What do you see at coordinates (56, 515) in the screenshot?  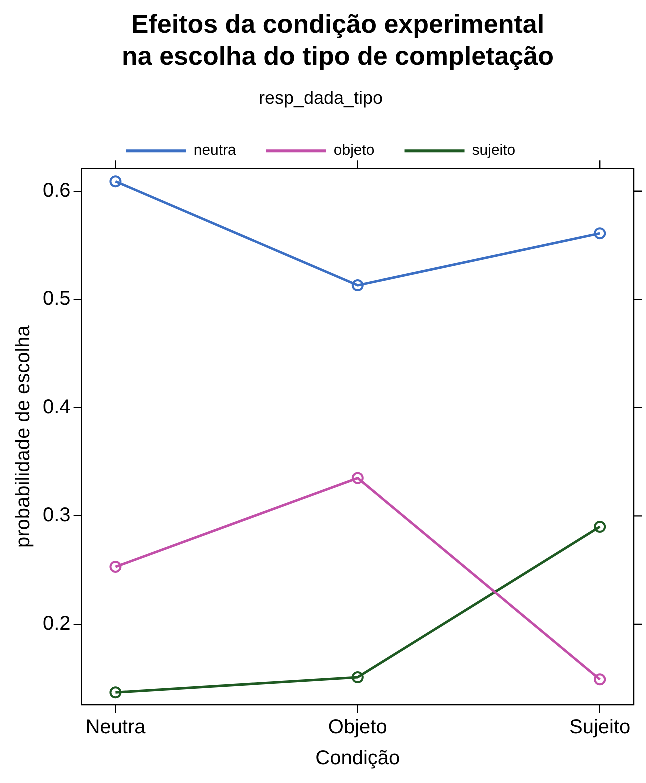 I see `y-tick-label: 0.3` at bounding box center [56, 515].